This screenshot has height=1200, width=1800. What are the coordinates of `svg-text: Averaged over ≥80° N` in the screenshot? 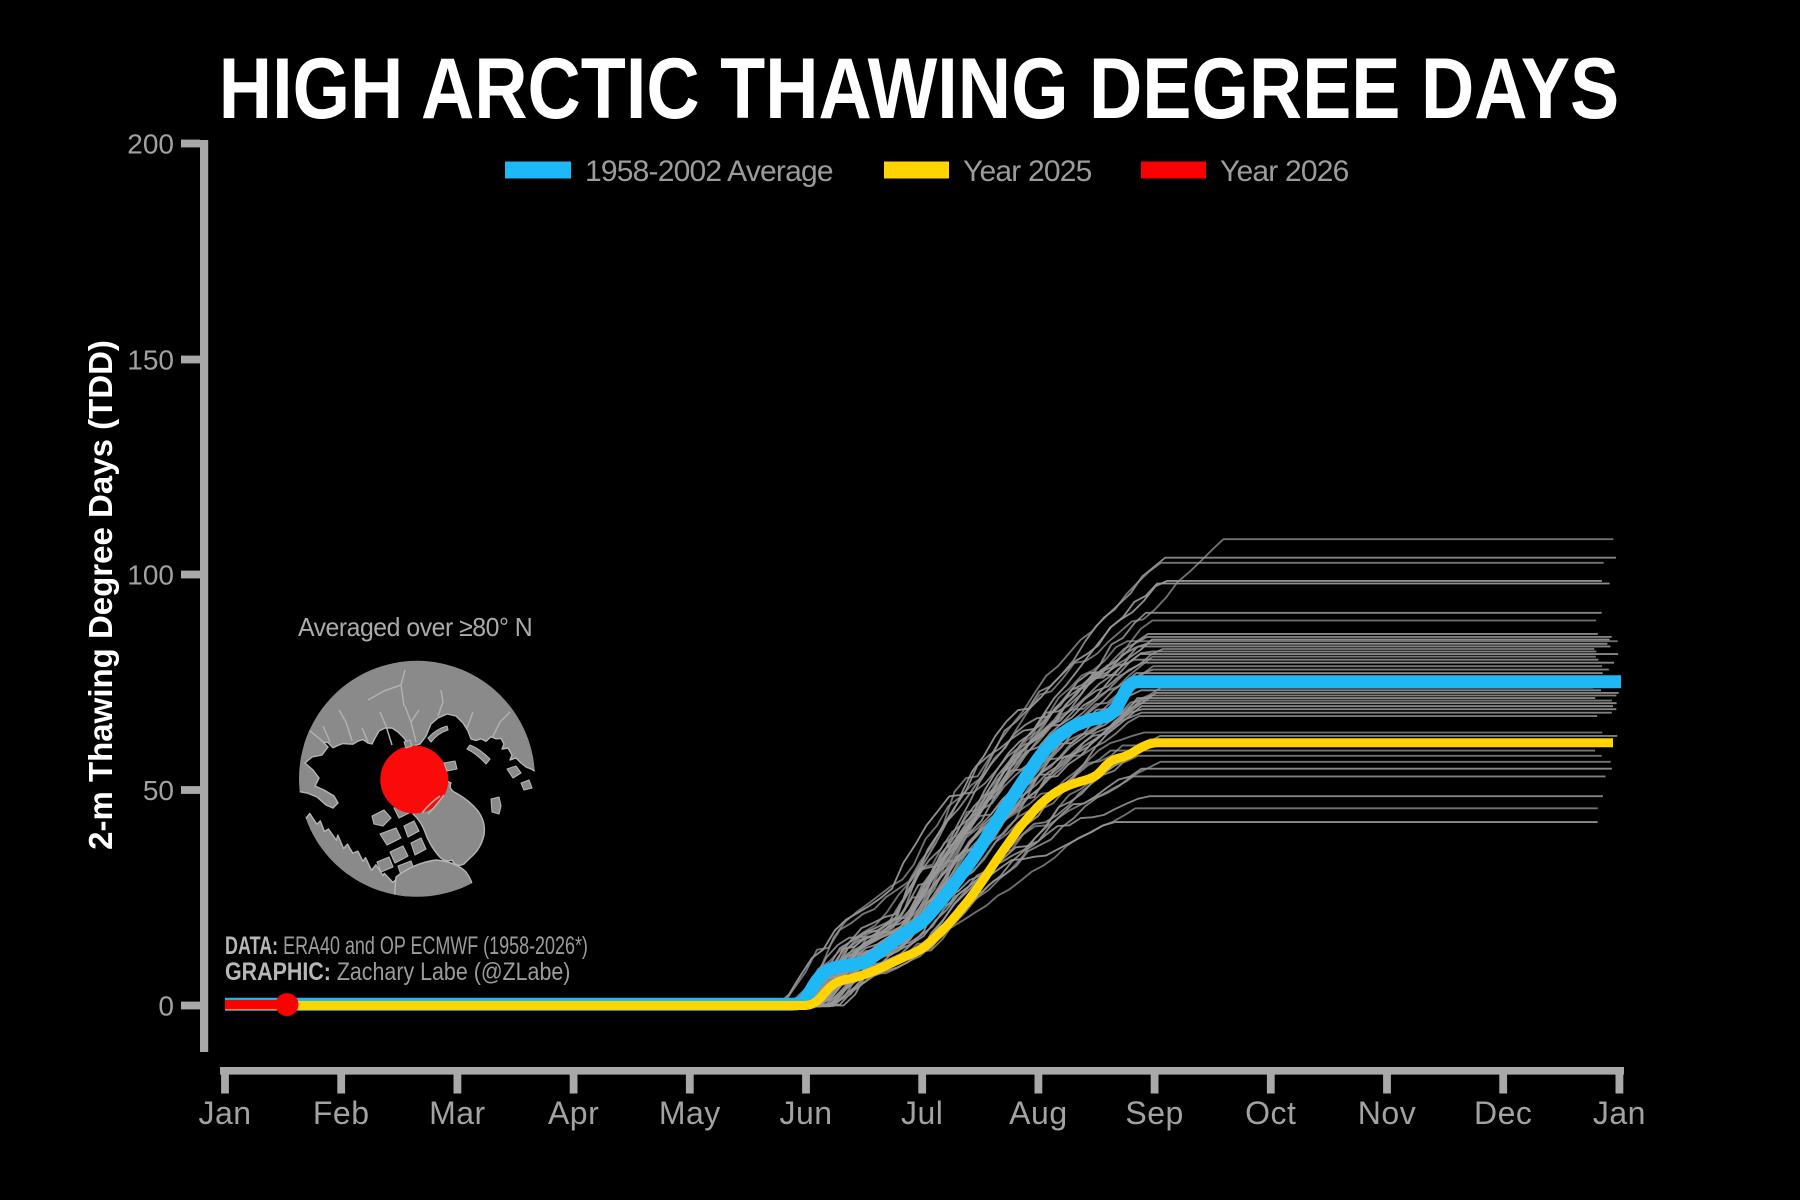 It's located at (415, 627).